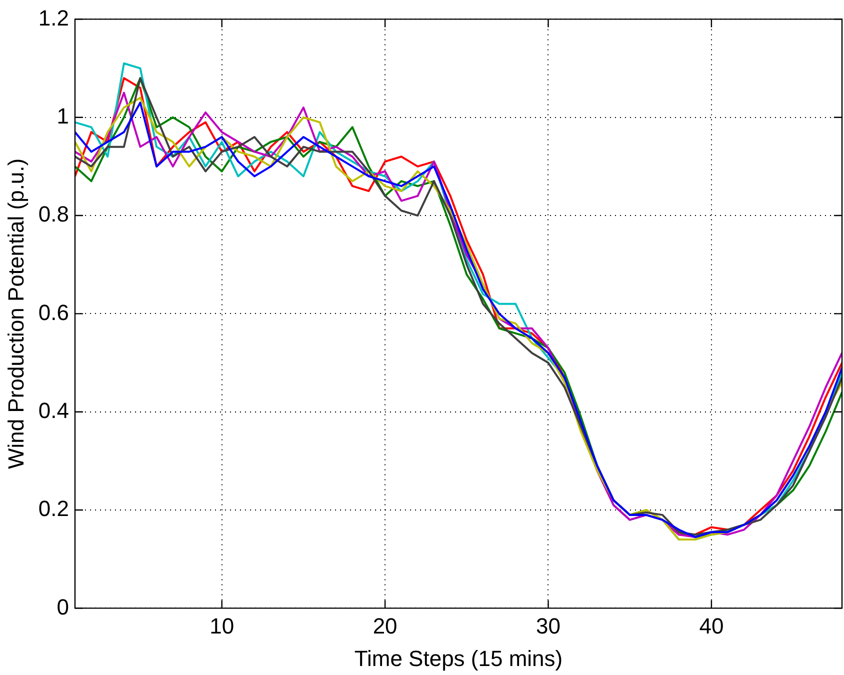  What do you see at coordinates (385, 625) in the screenshot?
I see `x-tick-label: 20` at bounding box center [385, 625].